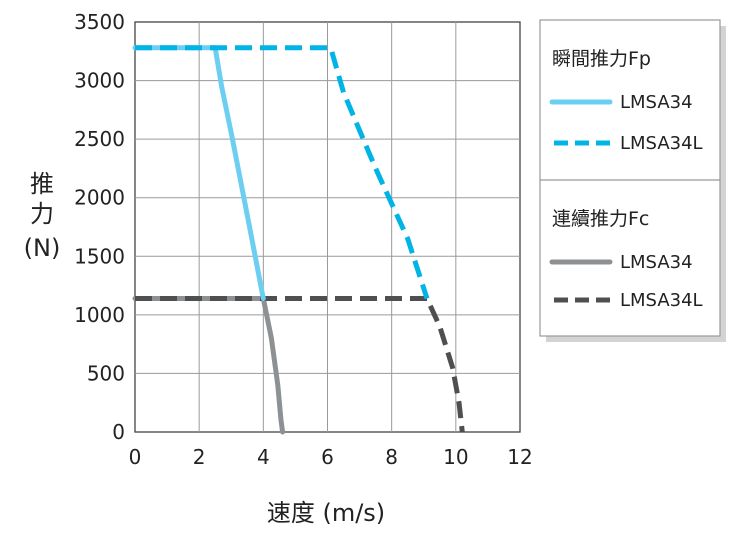 The height and width of the screenshot is (533, 748). Describe the element at coordinates (99, 315) in the screenshot. I see `y-tick-label-1000: 1000` at that location.